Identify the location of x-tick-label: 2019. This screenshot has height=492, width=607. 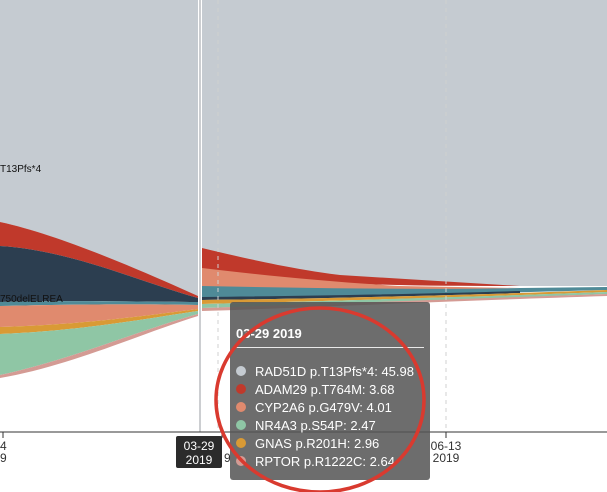
(446, 458).